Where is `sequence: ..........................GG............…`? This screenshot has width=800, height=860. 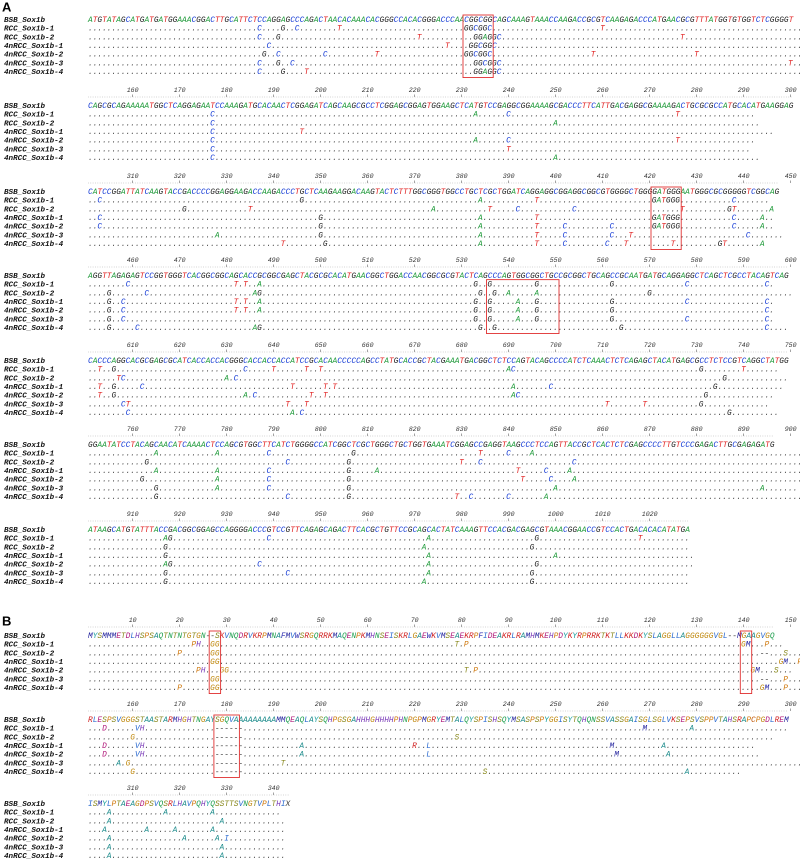 sequence: ..........................GG............… is located at coordinates (444, 679).